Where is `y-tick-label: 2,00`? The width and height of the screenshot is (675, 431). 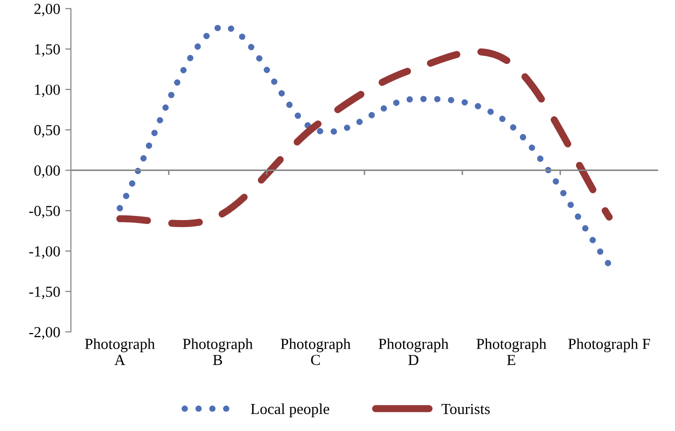
y-tick-label: 2,00 is located at coordinates (47, 10).